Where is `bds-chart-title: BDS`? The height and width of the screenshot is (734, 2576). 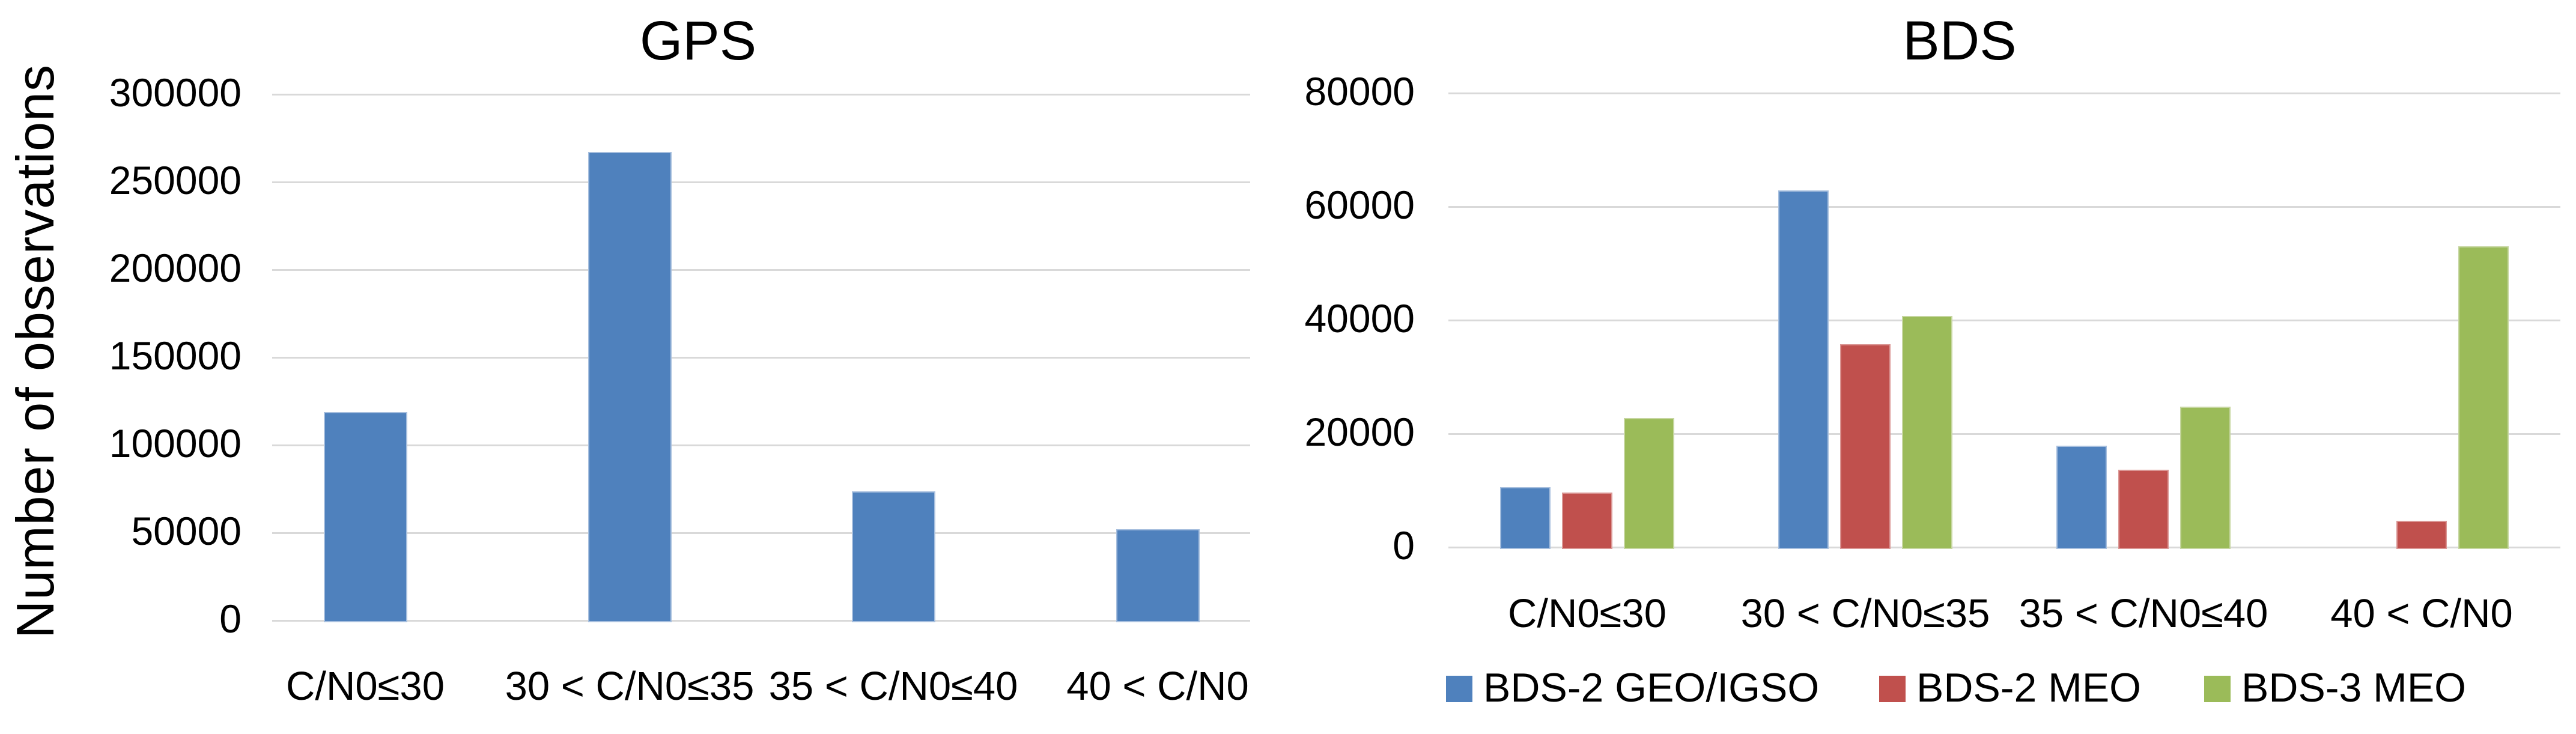 bds-chart-title: BDS is located at coordinates (1960, 40).